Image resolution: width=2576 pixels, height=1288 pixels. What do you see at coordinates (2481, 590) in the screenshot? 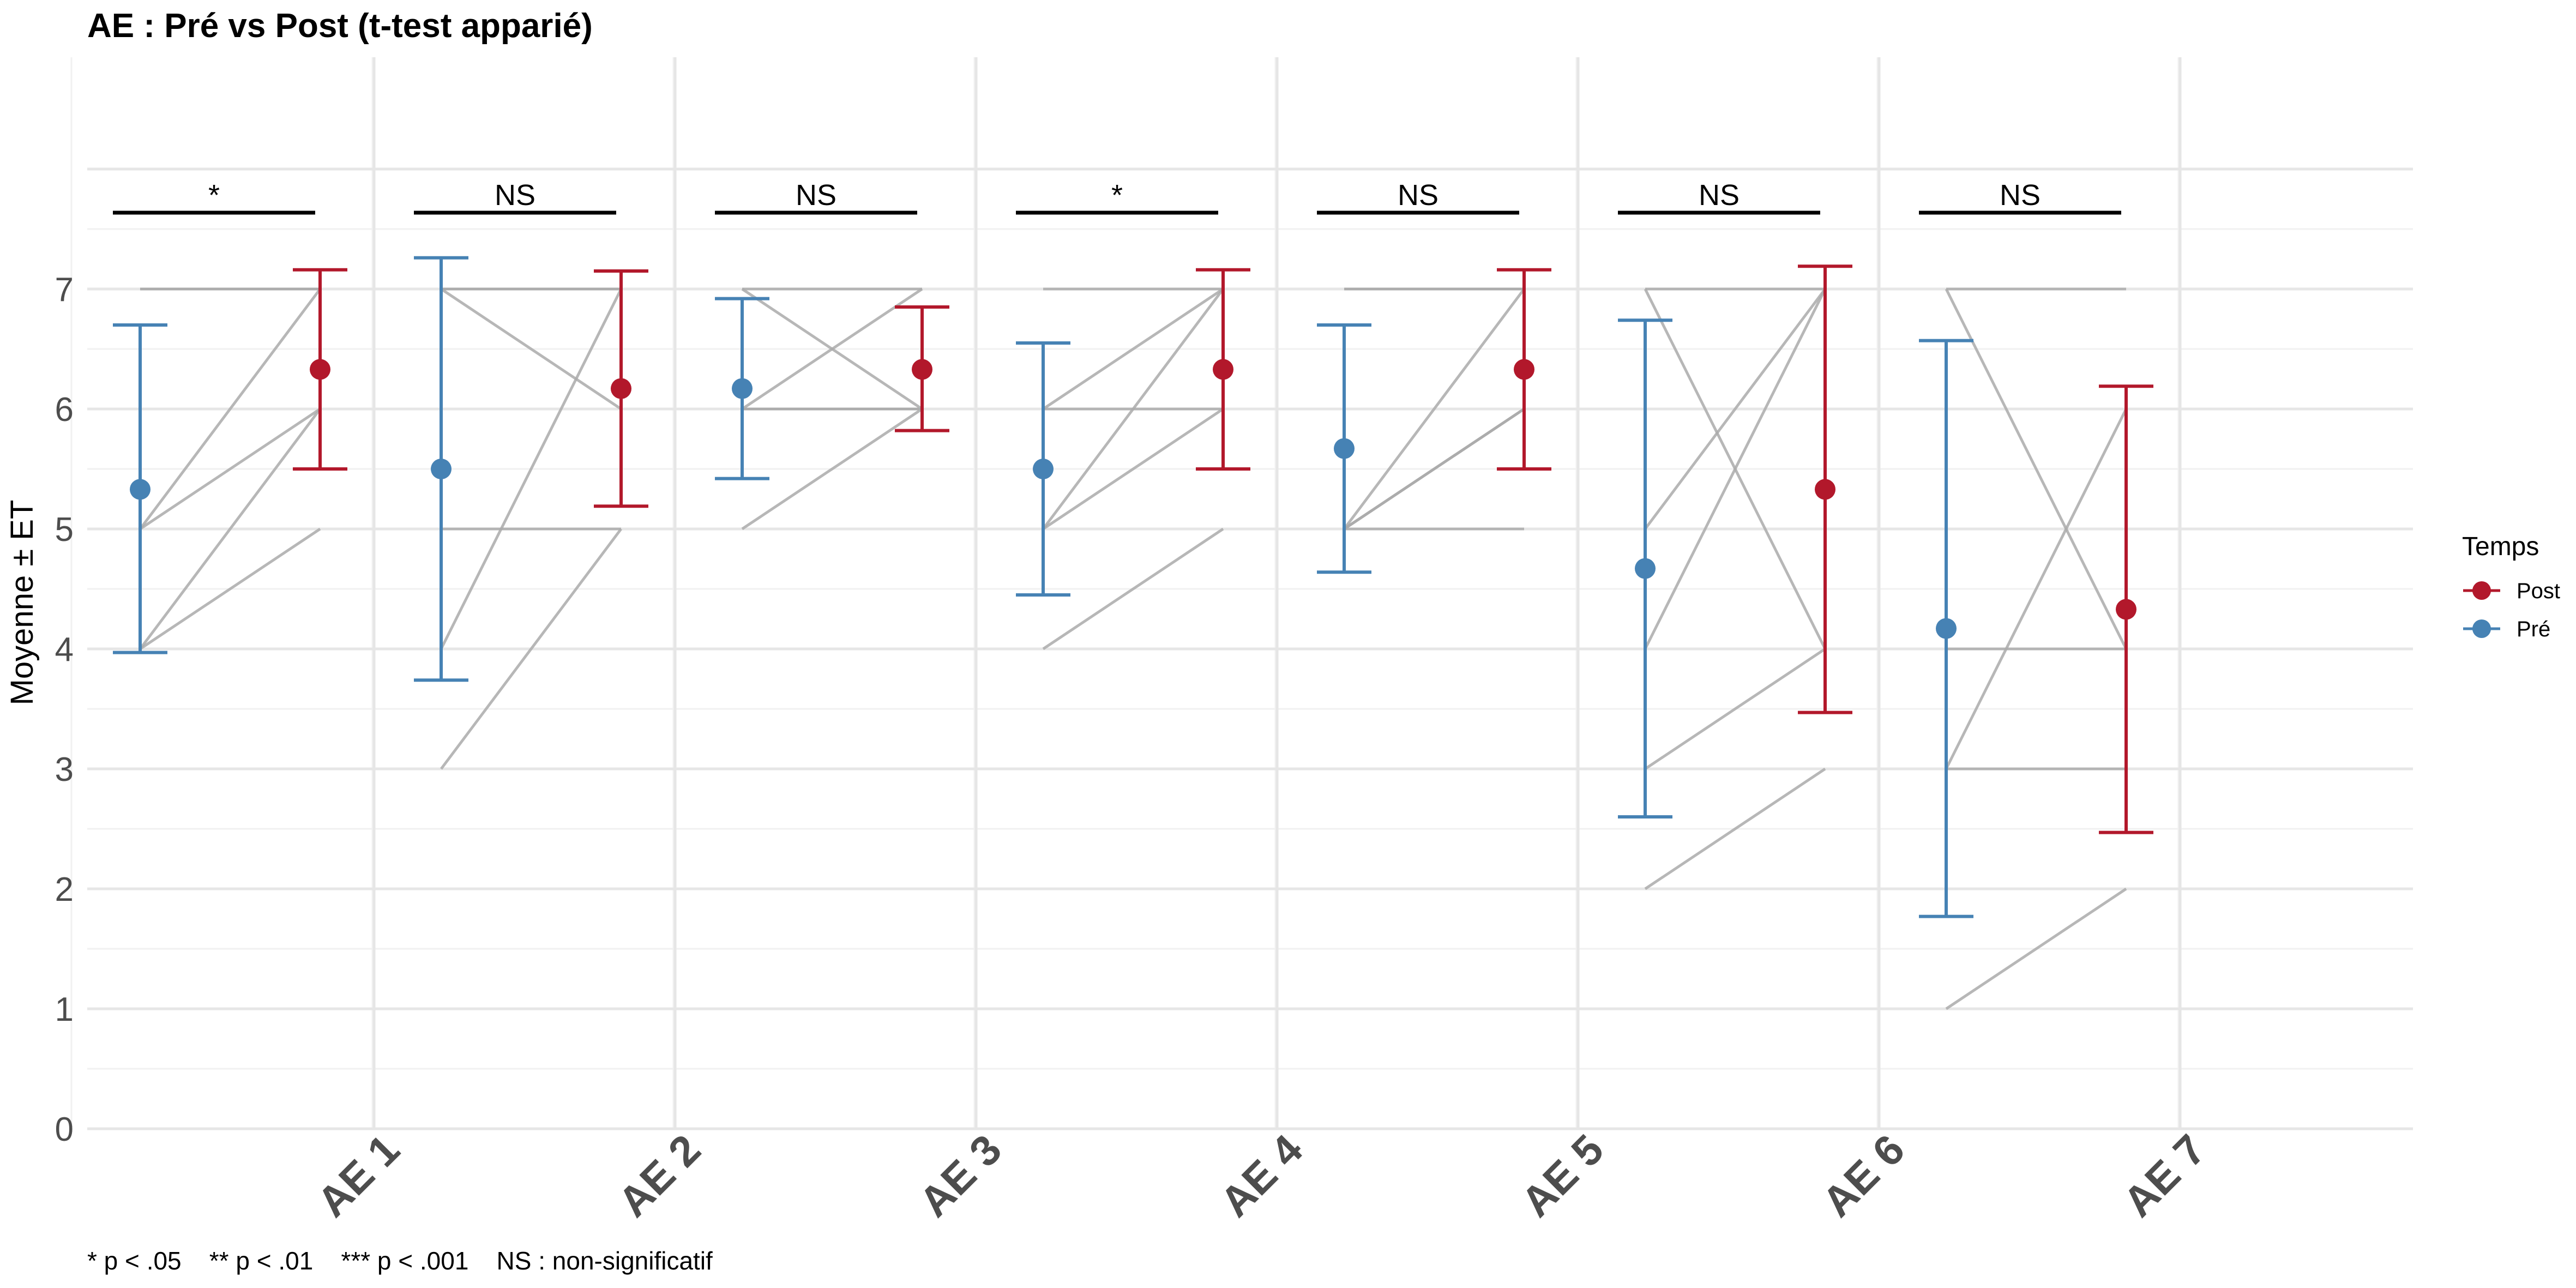
I see `legend-key-post` at bounding box center [2481, 590].